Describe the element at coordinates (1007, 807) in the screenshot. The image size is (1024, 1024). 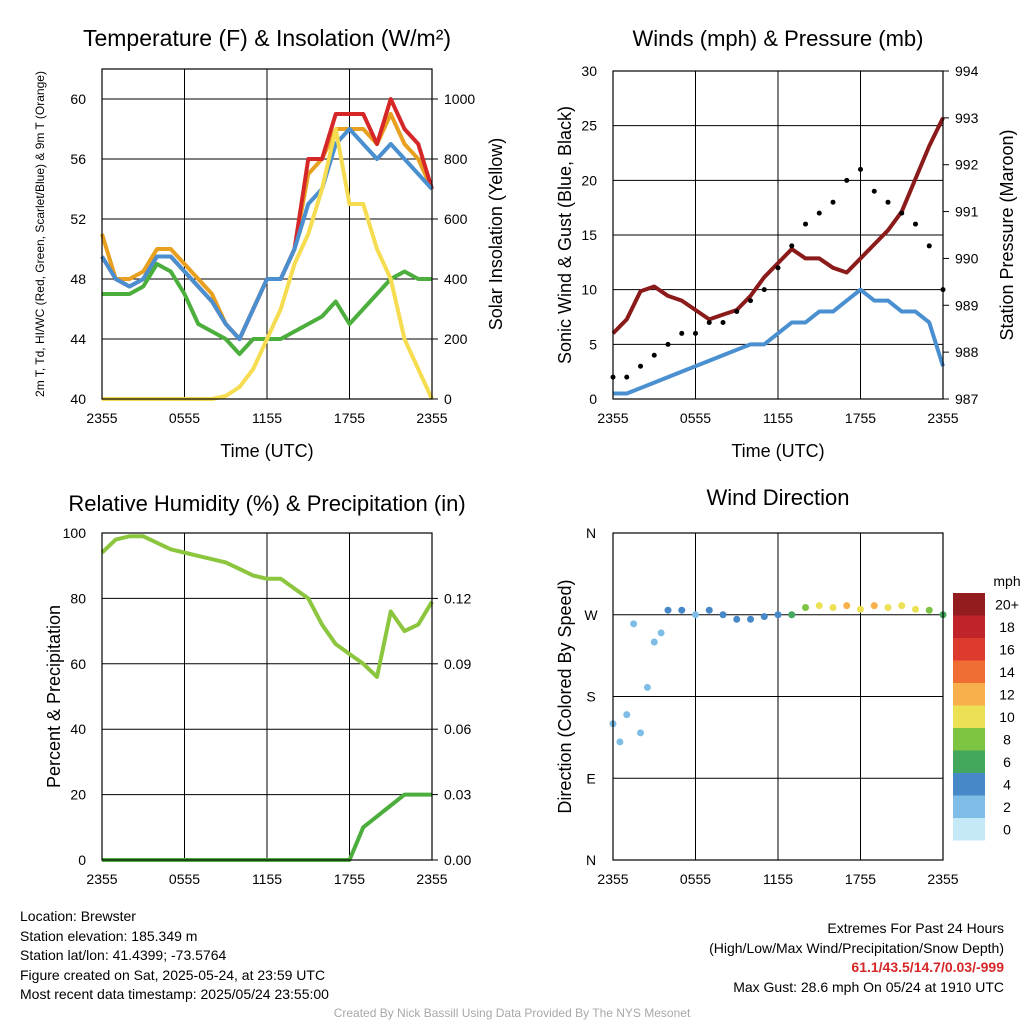
I see `colorbar-label: 2` at that location.